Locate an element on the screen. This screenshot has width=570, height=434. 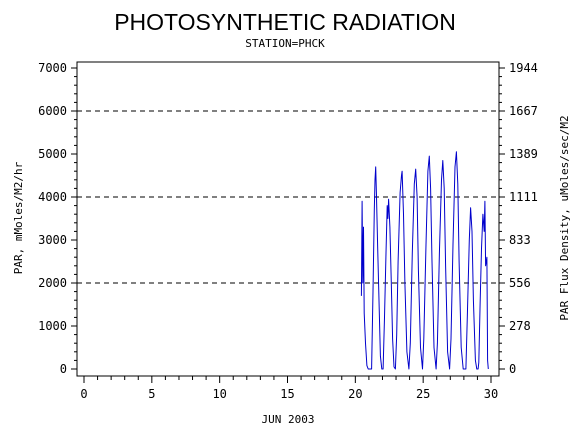
y-tick-label: 5000 is located at coordinates (52, 154).